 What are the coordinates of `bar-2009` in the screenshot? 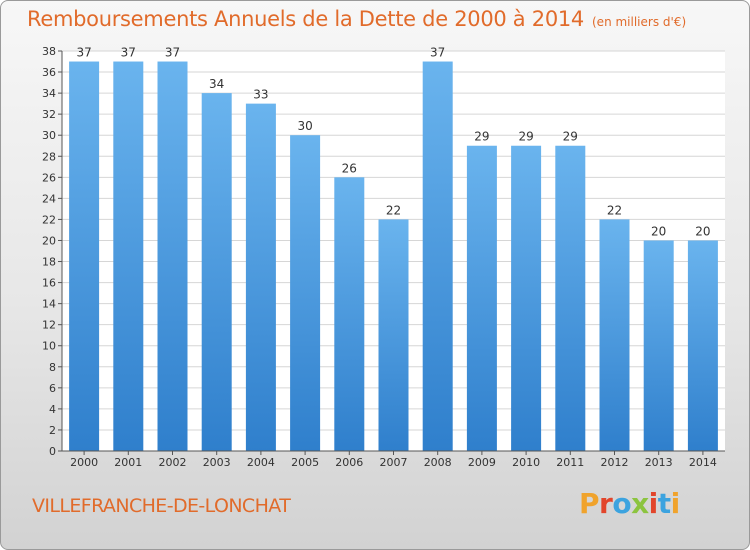 It's located at (481, 298).